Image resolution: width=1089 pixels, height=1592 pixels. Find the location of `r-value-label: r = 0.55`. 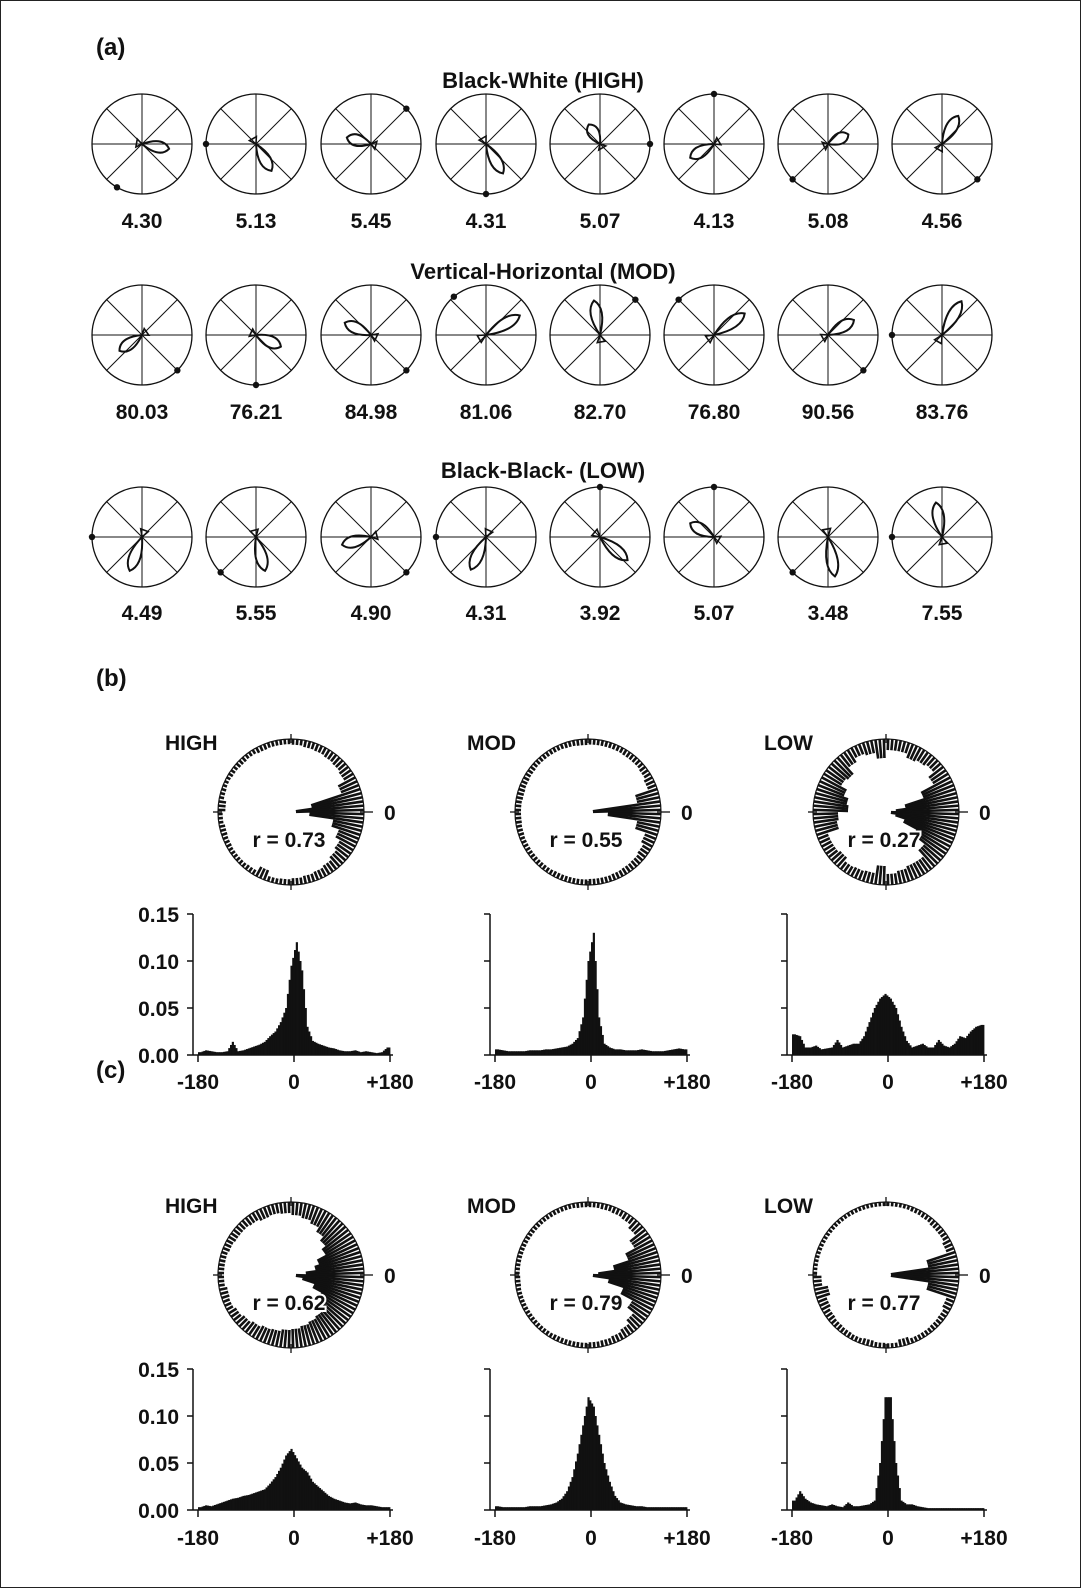

r-value-label: r = 0.55 is located at coordinates (586, 840).